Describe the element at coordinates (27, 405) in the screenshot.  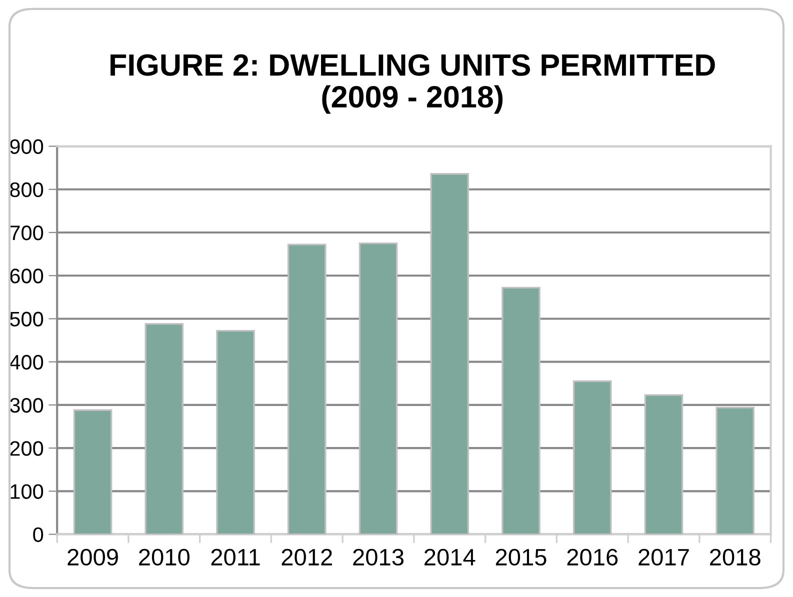
I see `y-tick-label: 300` at that location.